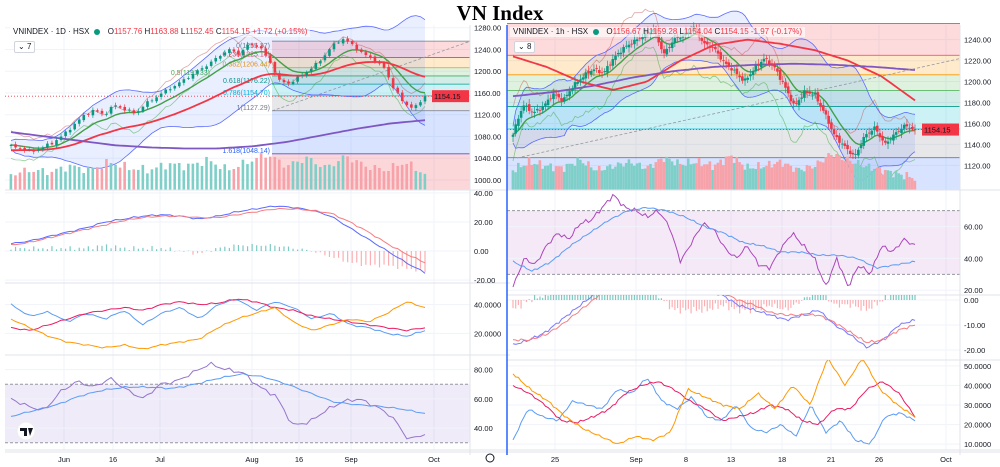  I want to click on adx--di-line, so click(218, 315).